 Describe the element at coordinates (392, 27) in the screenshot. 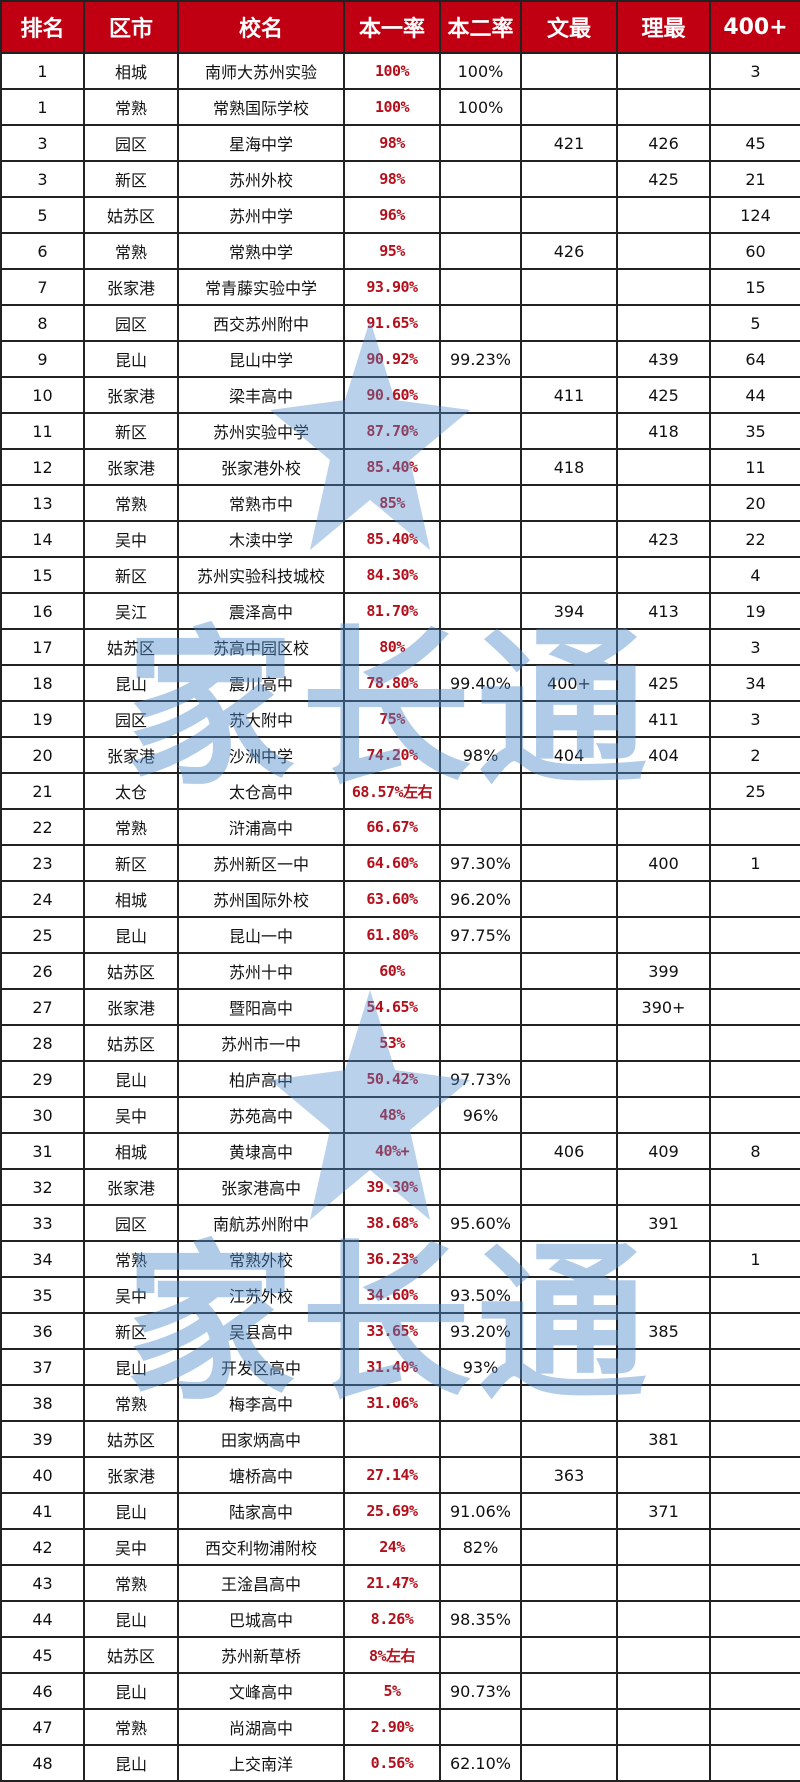

I see `header-tier1-rate: 本一率` at that location.